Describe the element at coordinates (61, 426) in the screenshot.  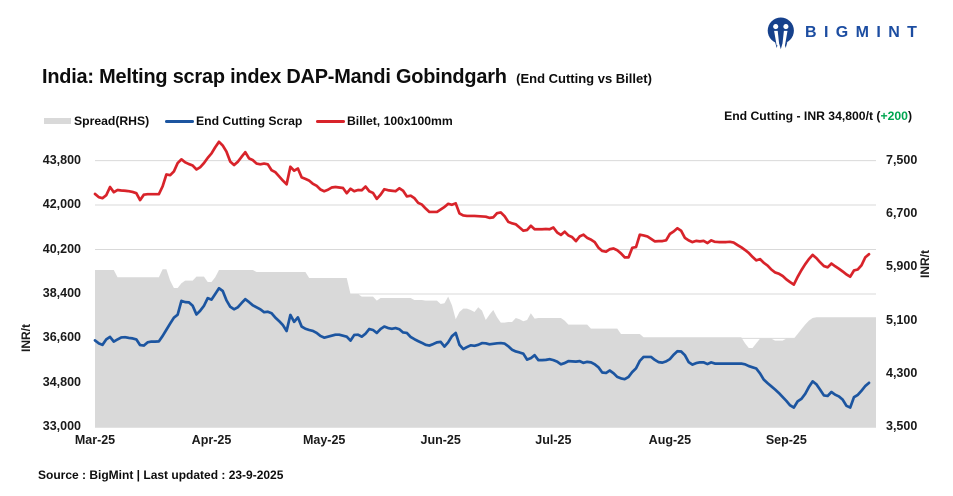
I see `y-left-tick-label: 33,000` at that location.